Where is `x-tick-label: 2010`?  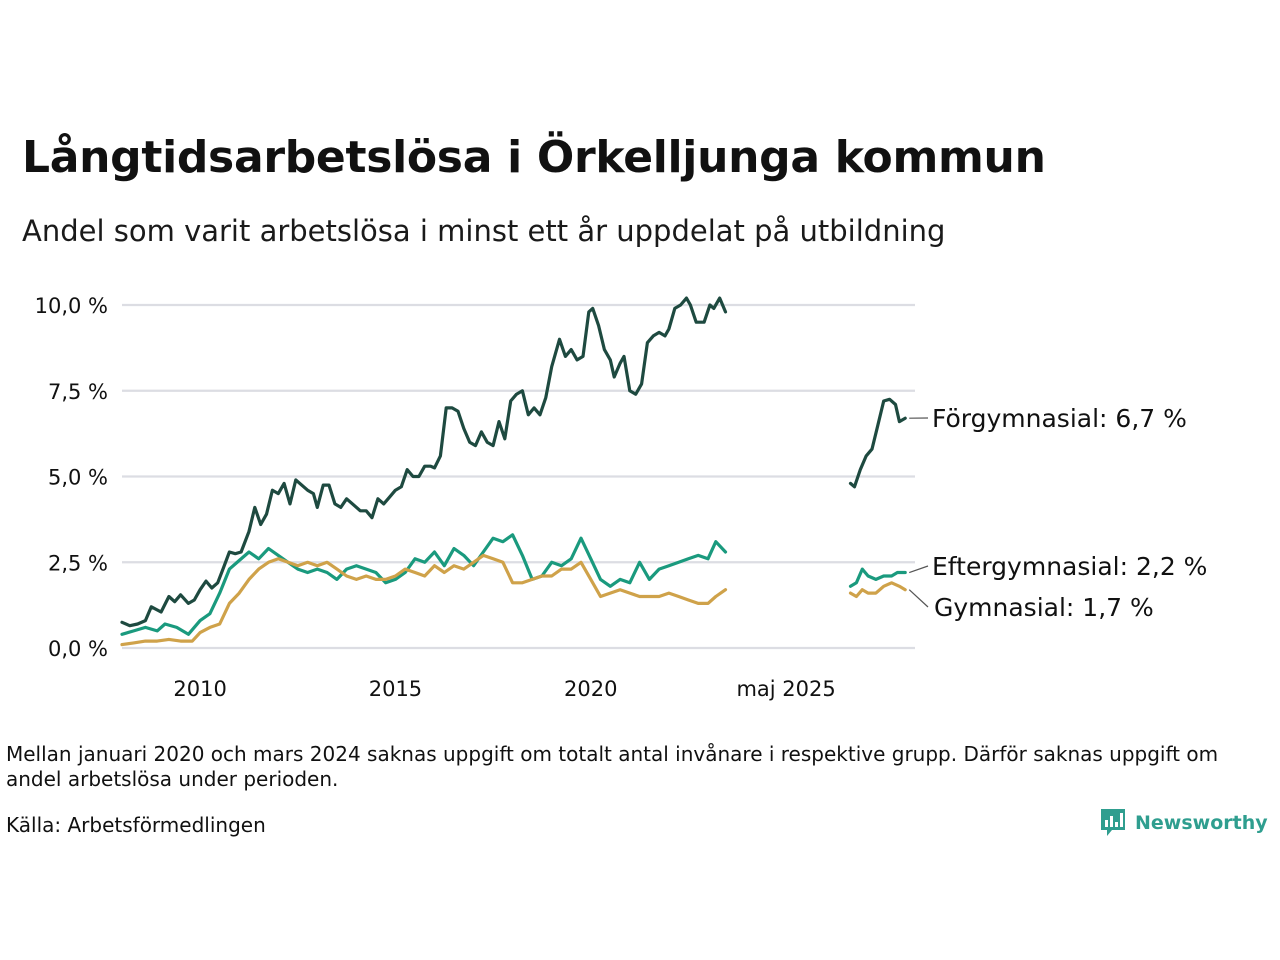
x-tick-label: 2010 is located at coordinates (199, 689).